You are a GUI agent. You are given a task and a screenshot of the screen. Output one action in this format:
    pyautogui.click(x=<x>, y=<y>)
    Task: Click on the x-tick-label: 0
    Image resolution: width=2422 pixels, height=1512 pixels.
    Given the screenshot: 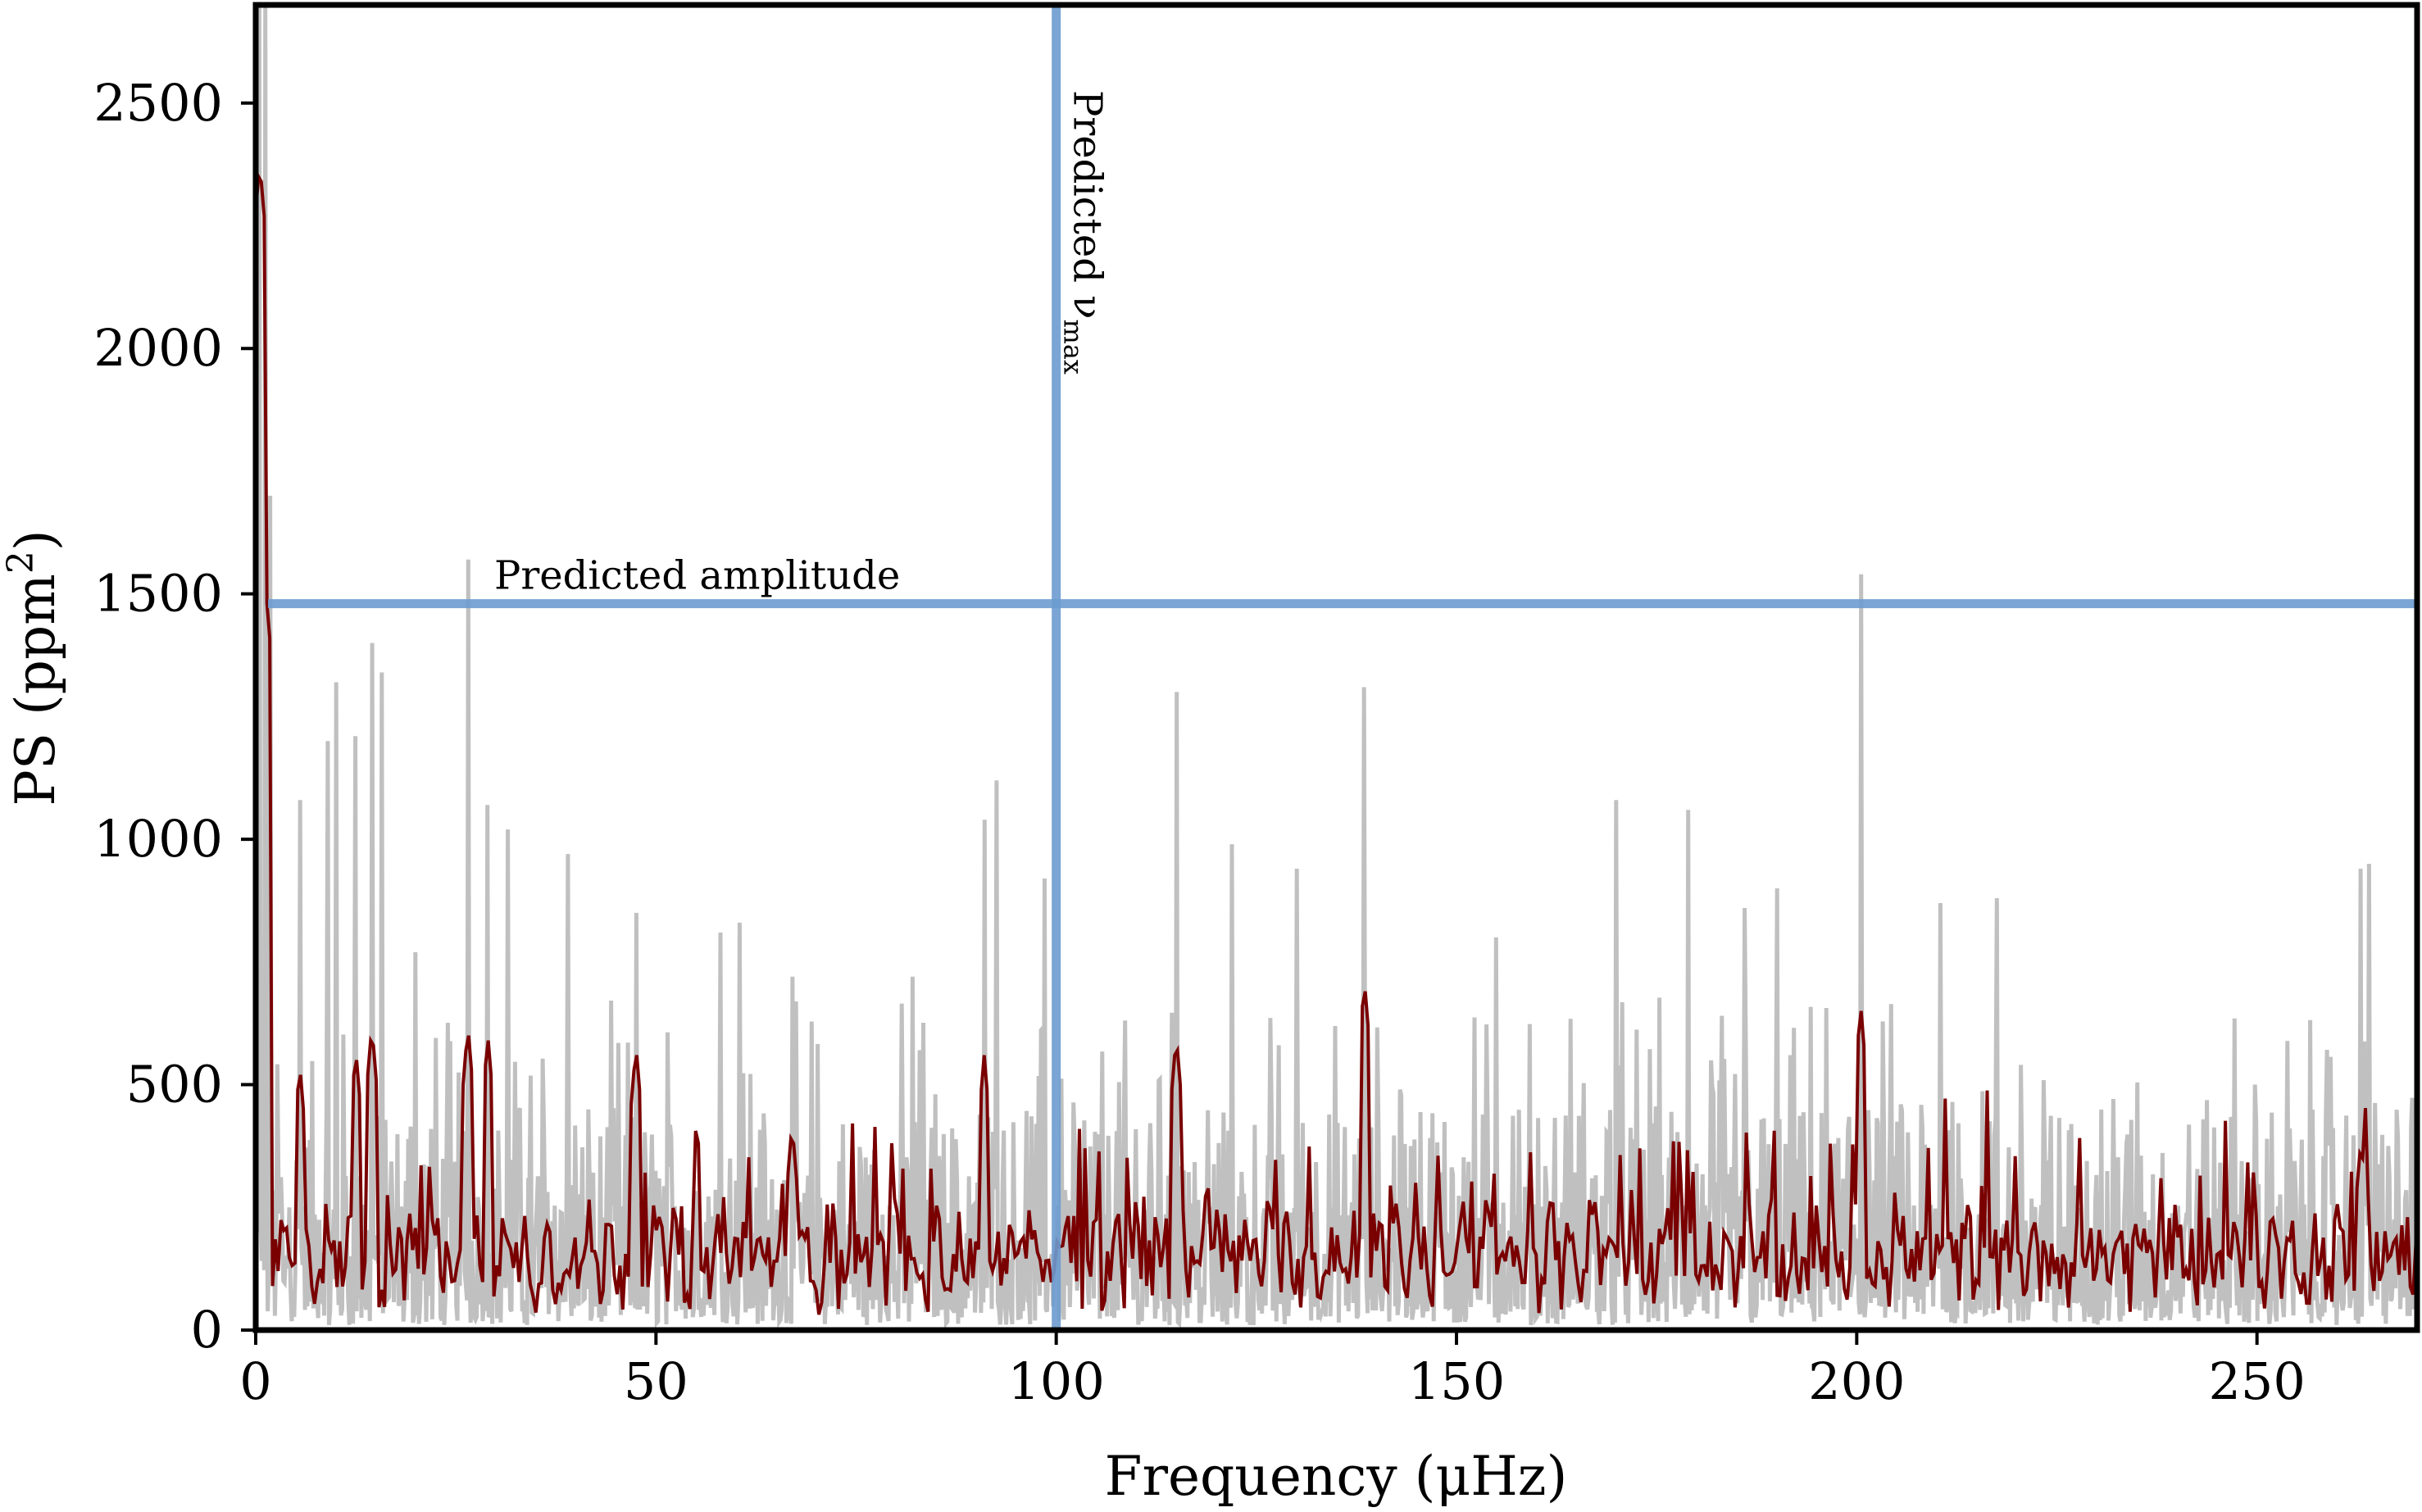 What is the action you would take?
    pyautogui.click(x=255, y=1381)
    